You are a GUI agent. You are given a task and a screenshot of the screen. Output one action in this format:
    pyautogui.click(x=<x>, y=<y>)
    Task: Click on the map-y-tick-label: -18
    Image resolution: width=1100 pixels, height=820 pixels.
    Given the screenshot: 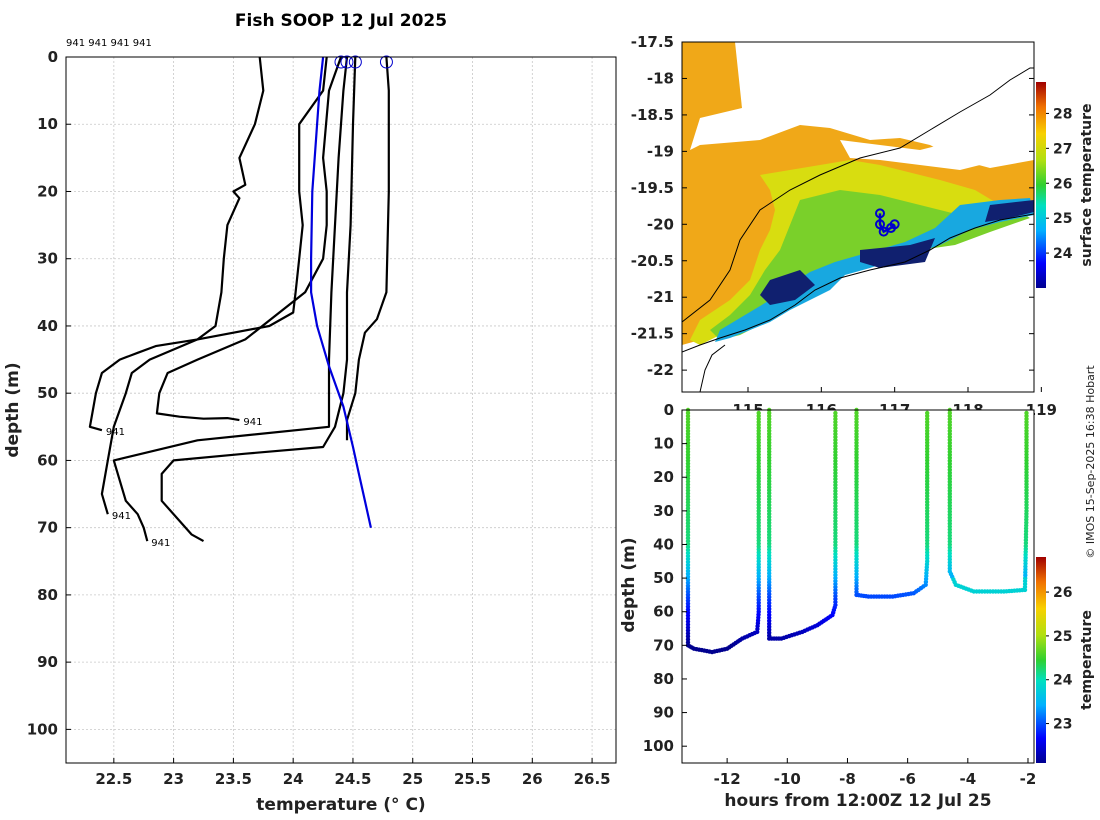 What is the action you would take?
    pyautogui.click(x=660, y=78)
    